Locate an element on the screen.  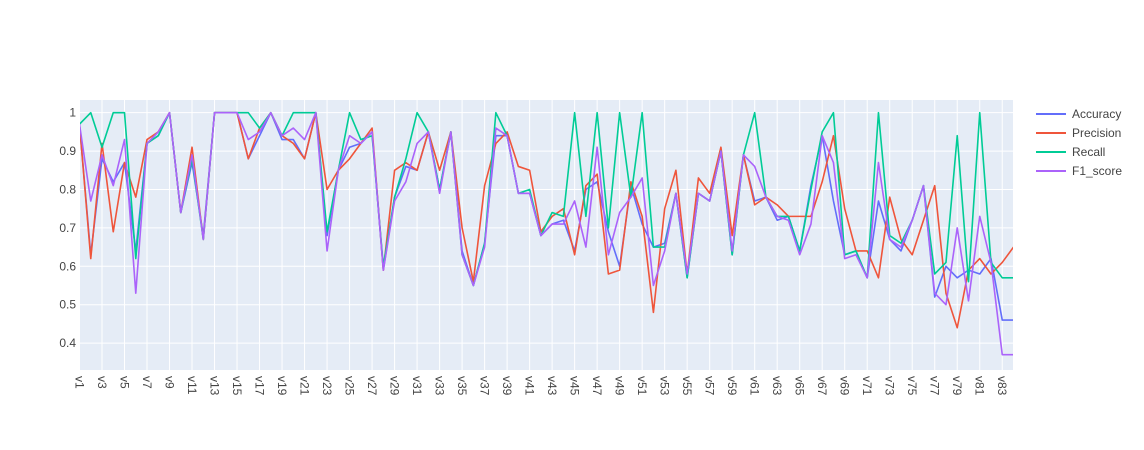
x-tick-label: v57 is located at coordinates (710, 386).